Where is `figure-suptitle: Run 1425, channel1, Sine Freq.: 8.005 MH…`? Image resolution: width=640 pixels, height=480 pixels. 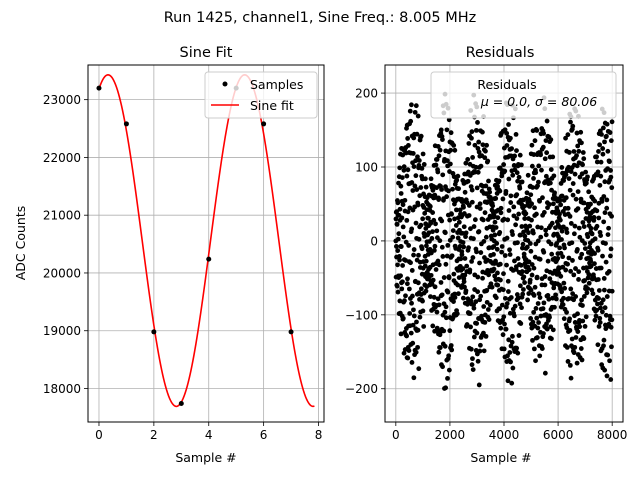
figure-suptitle: Run 1425, channel1, Sine Freq.: 8.005 MH… is located at coordinates (320, 18).